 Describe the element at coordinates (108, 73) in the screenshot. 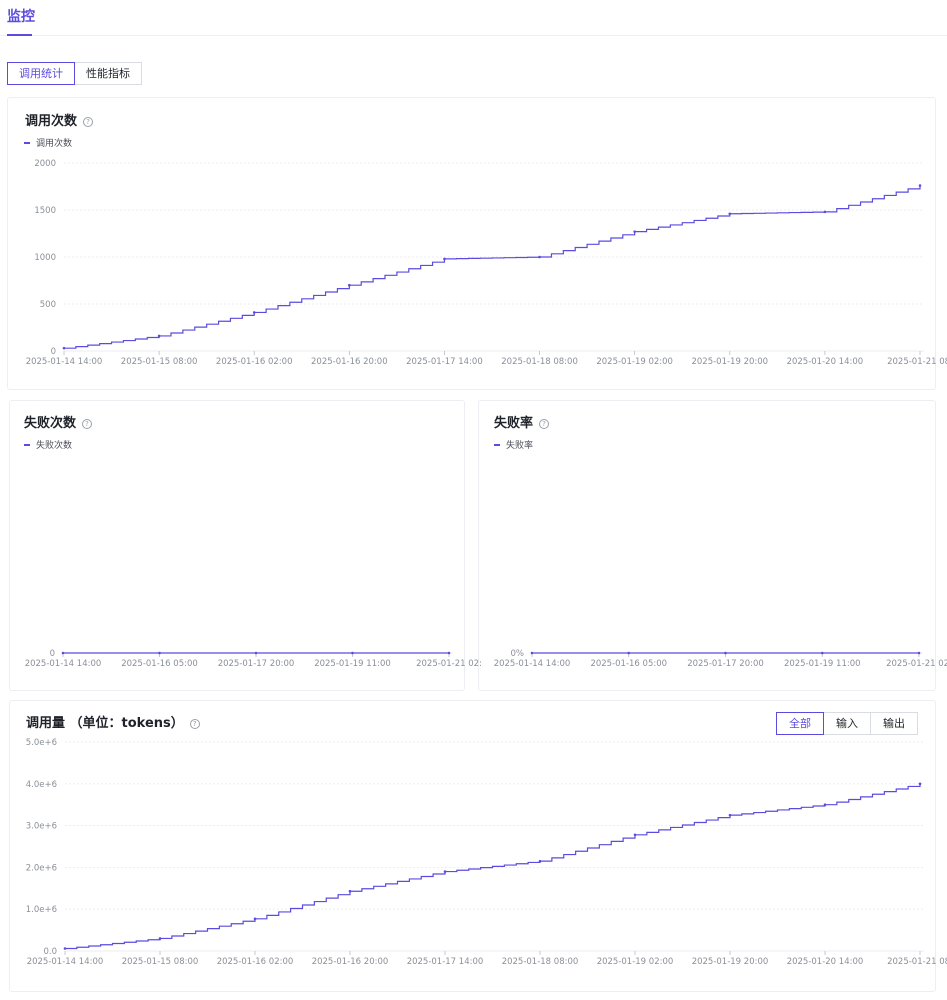

I see `tab-performance: 性能指标` at that location.